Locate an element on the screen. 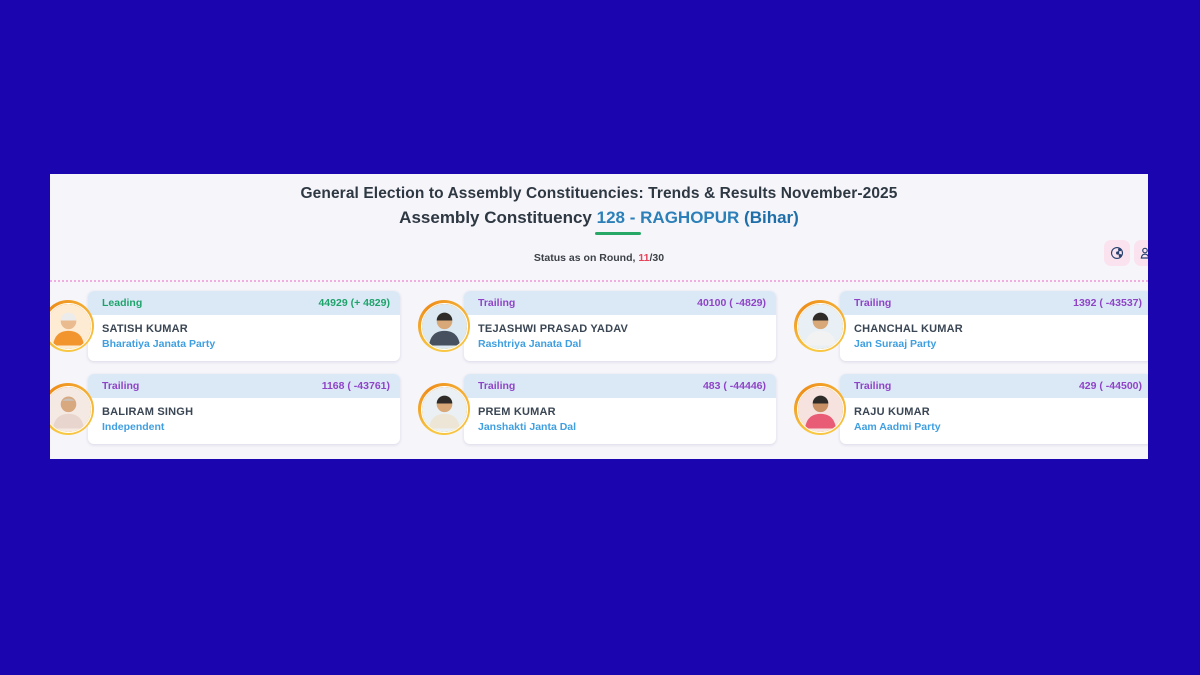 The image size is (1200, 675). round-status: Status as on Round, 11/30 is located at coordinates (599, 258).